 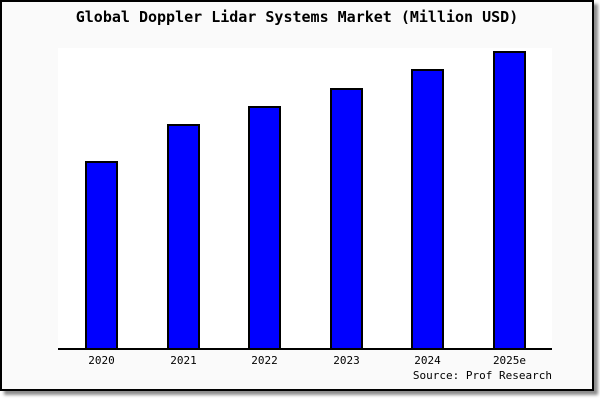 I want to click on bar-2020, so click(x=101, y=254).